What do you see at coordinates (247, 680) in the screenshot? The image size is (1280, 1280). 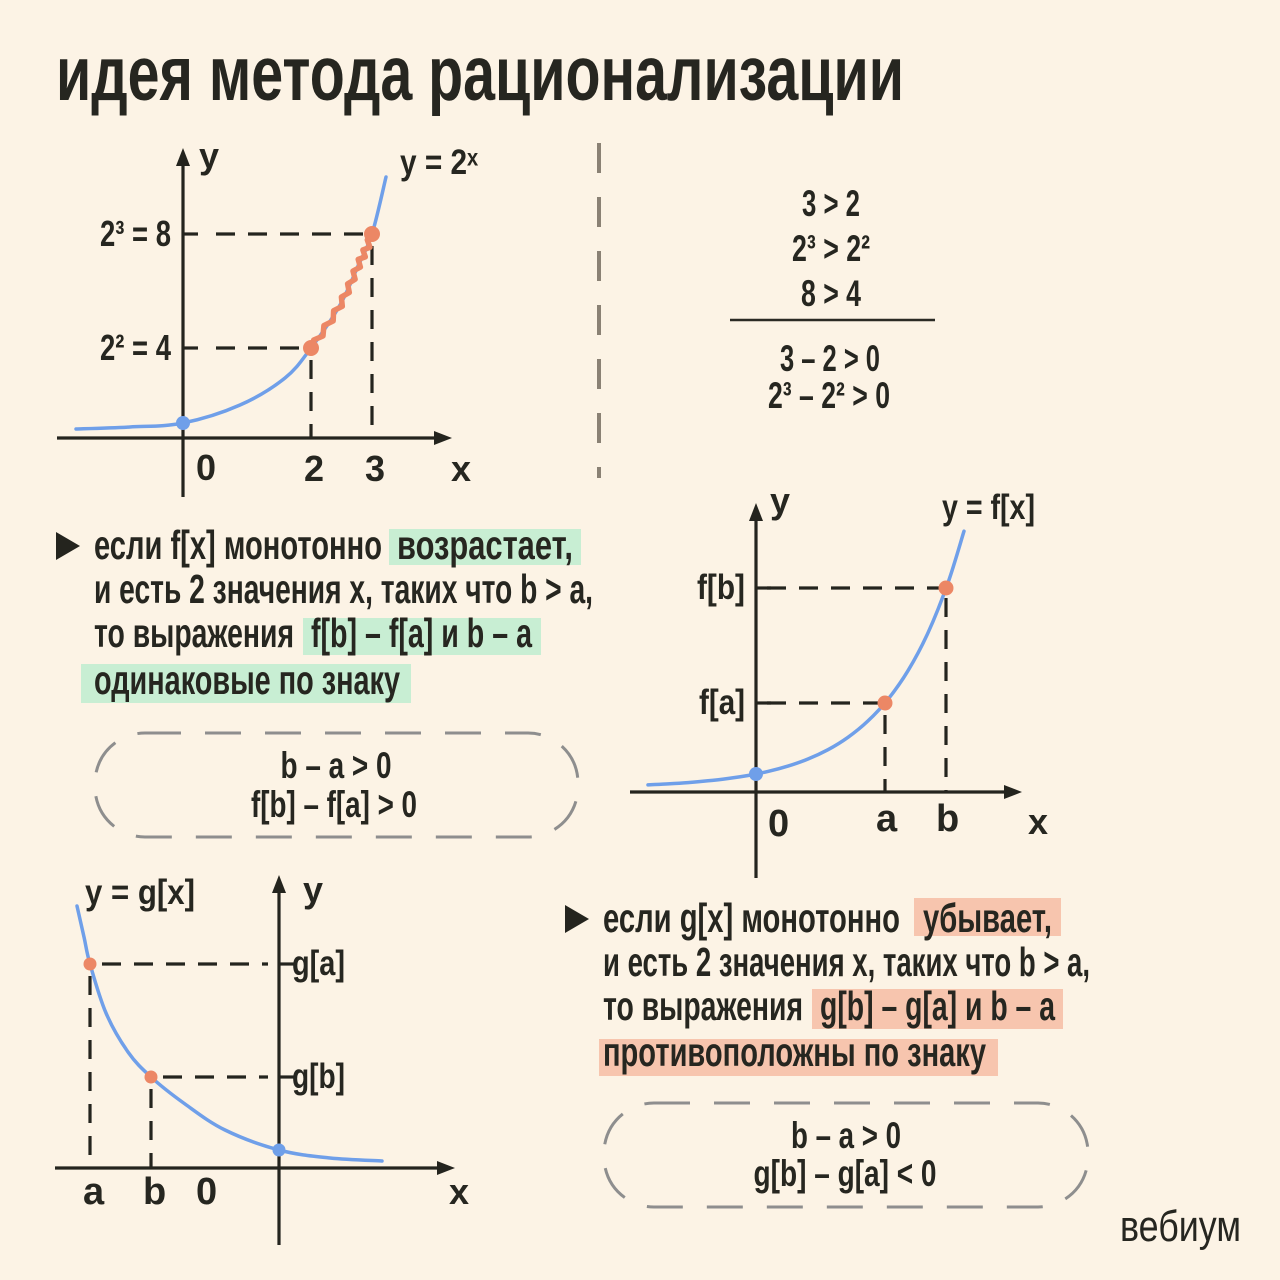 I see `svg-text: одинаковые по знаку` at bounding box center [247, 680].